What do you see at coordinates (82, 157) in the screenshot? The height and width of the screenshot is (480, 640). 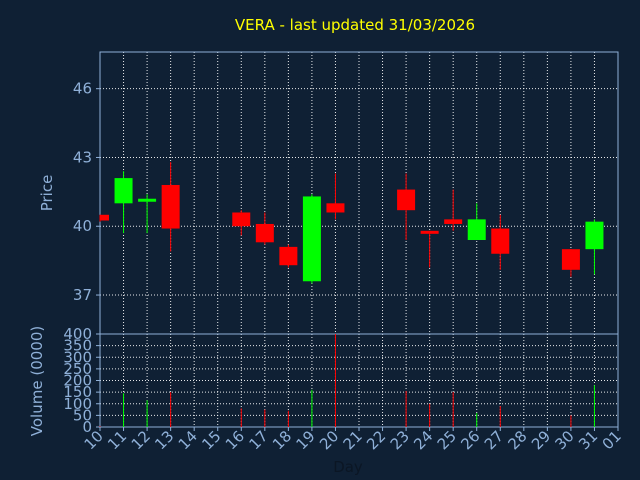 I see `price-tick-label: 43` at bounding box center [82, 157].